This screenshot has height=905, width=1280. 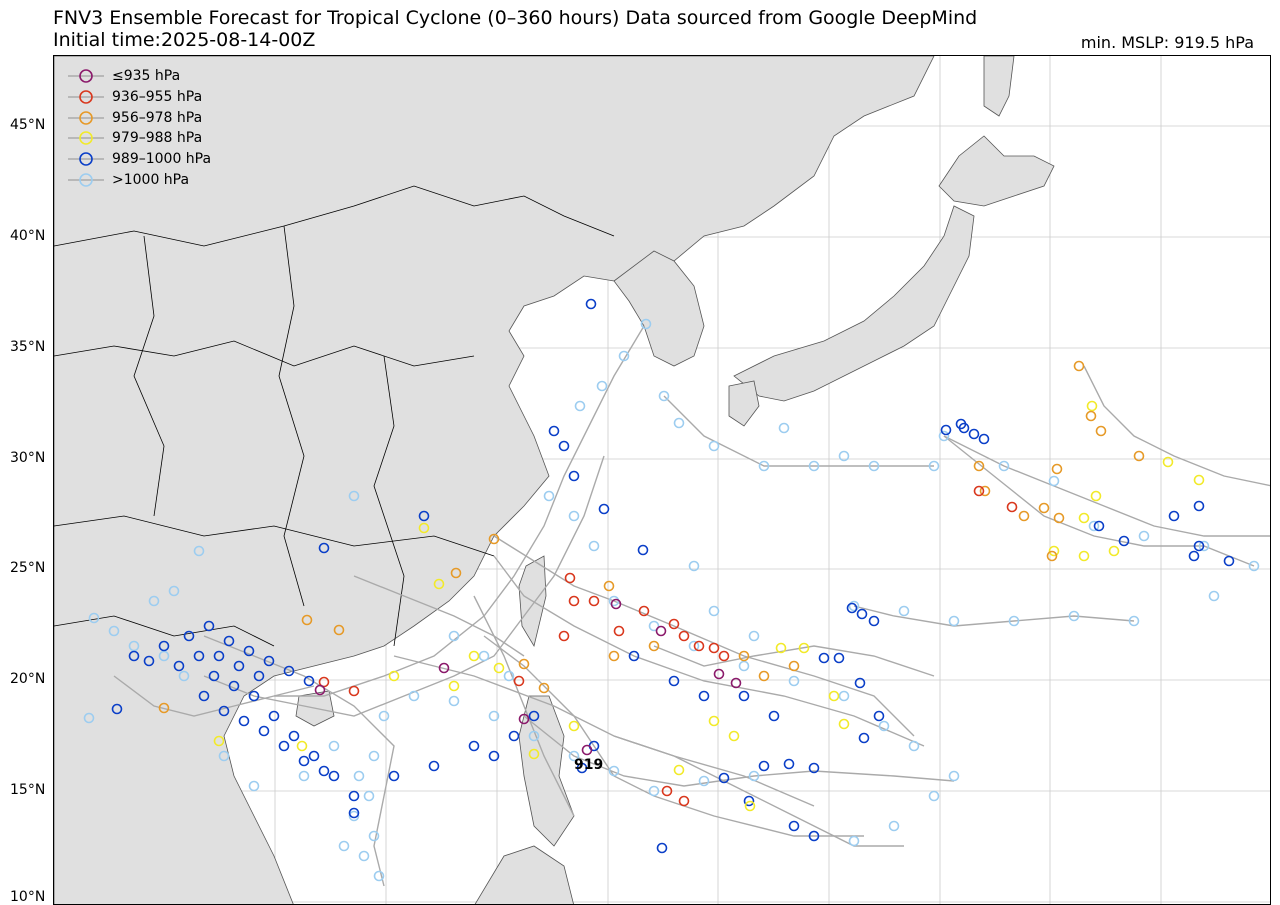 I want to click on lat-label-30n: 30°N, so click(x=28, y=458).